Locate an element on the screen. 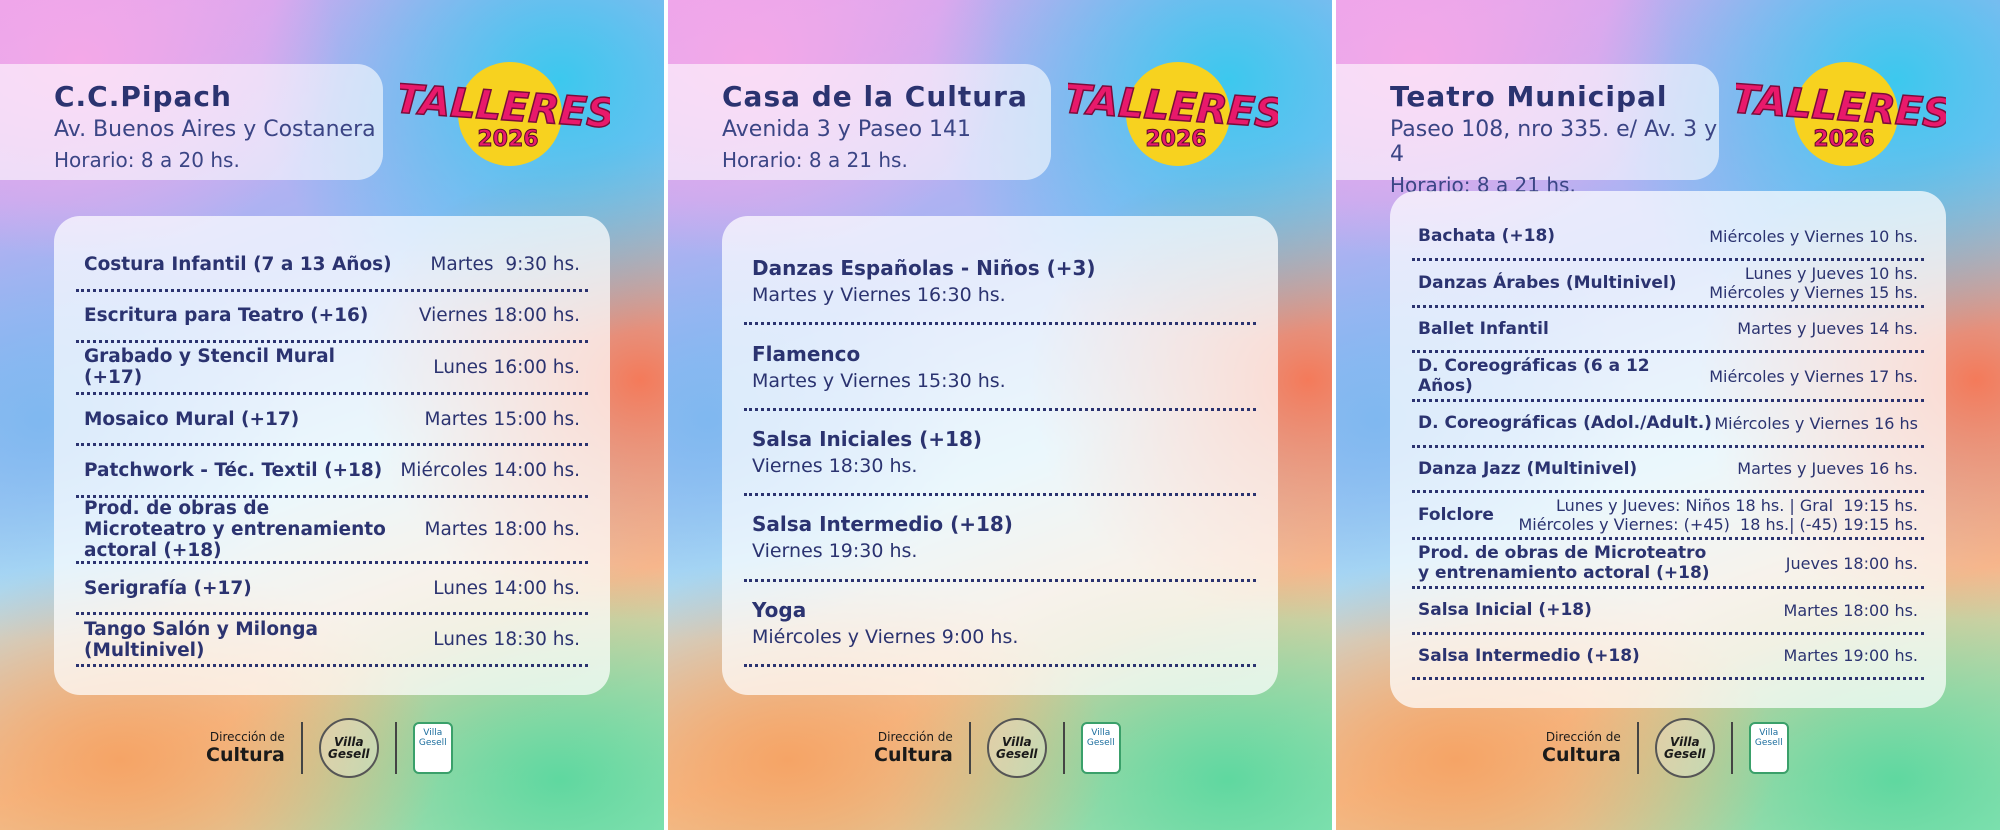  workshop-schedule: Viernes 19:30 hs. is located at coordinates (834, 551).